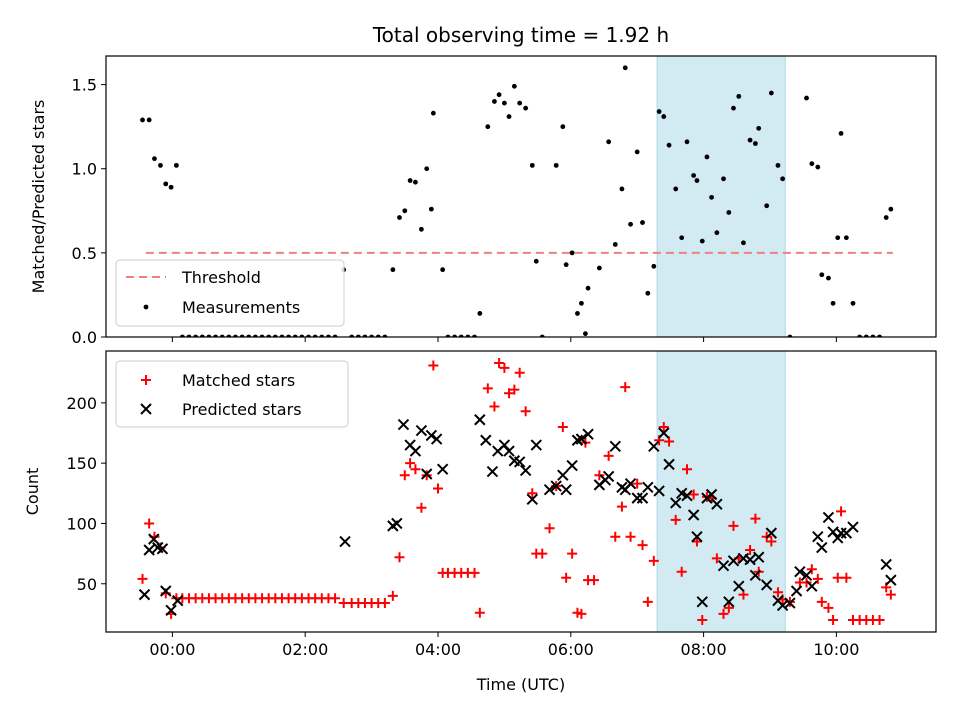 The width and height of the screenshot is (960, 724). I want to click on x-tick-label: 04:00, so click(438, 649).